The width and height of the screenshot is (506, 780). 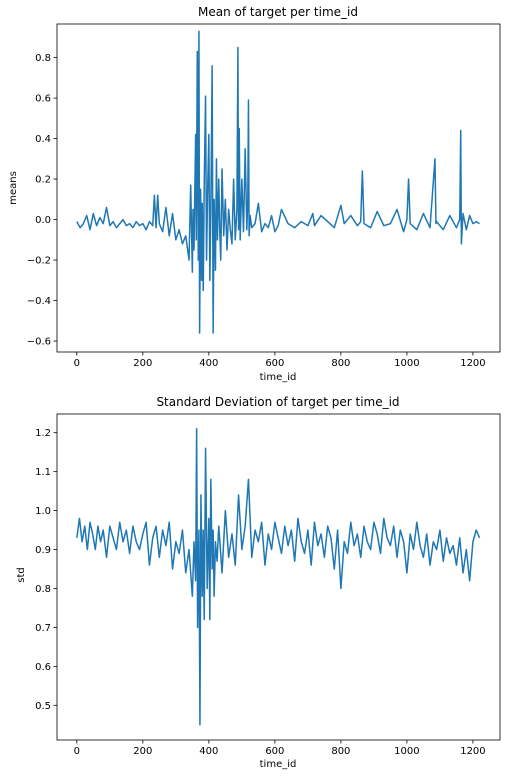 What do you see at coordinates (43, 139) in the screenshot?
I see `y-tick-label: 0.4` at bounding box center [43, 139].